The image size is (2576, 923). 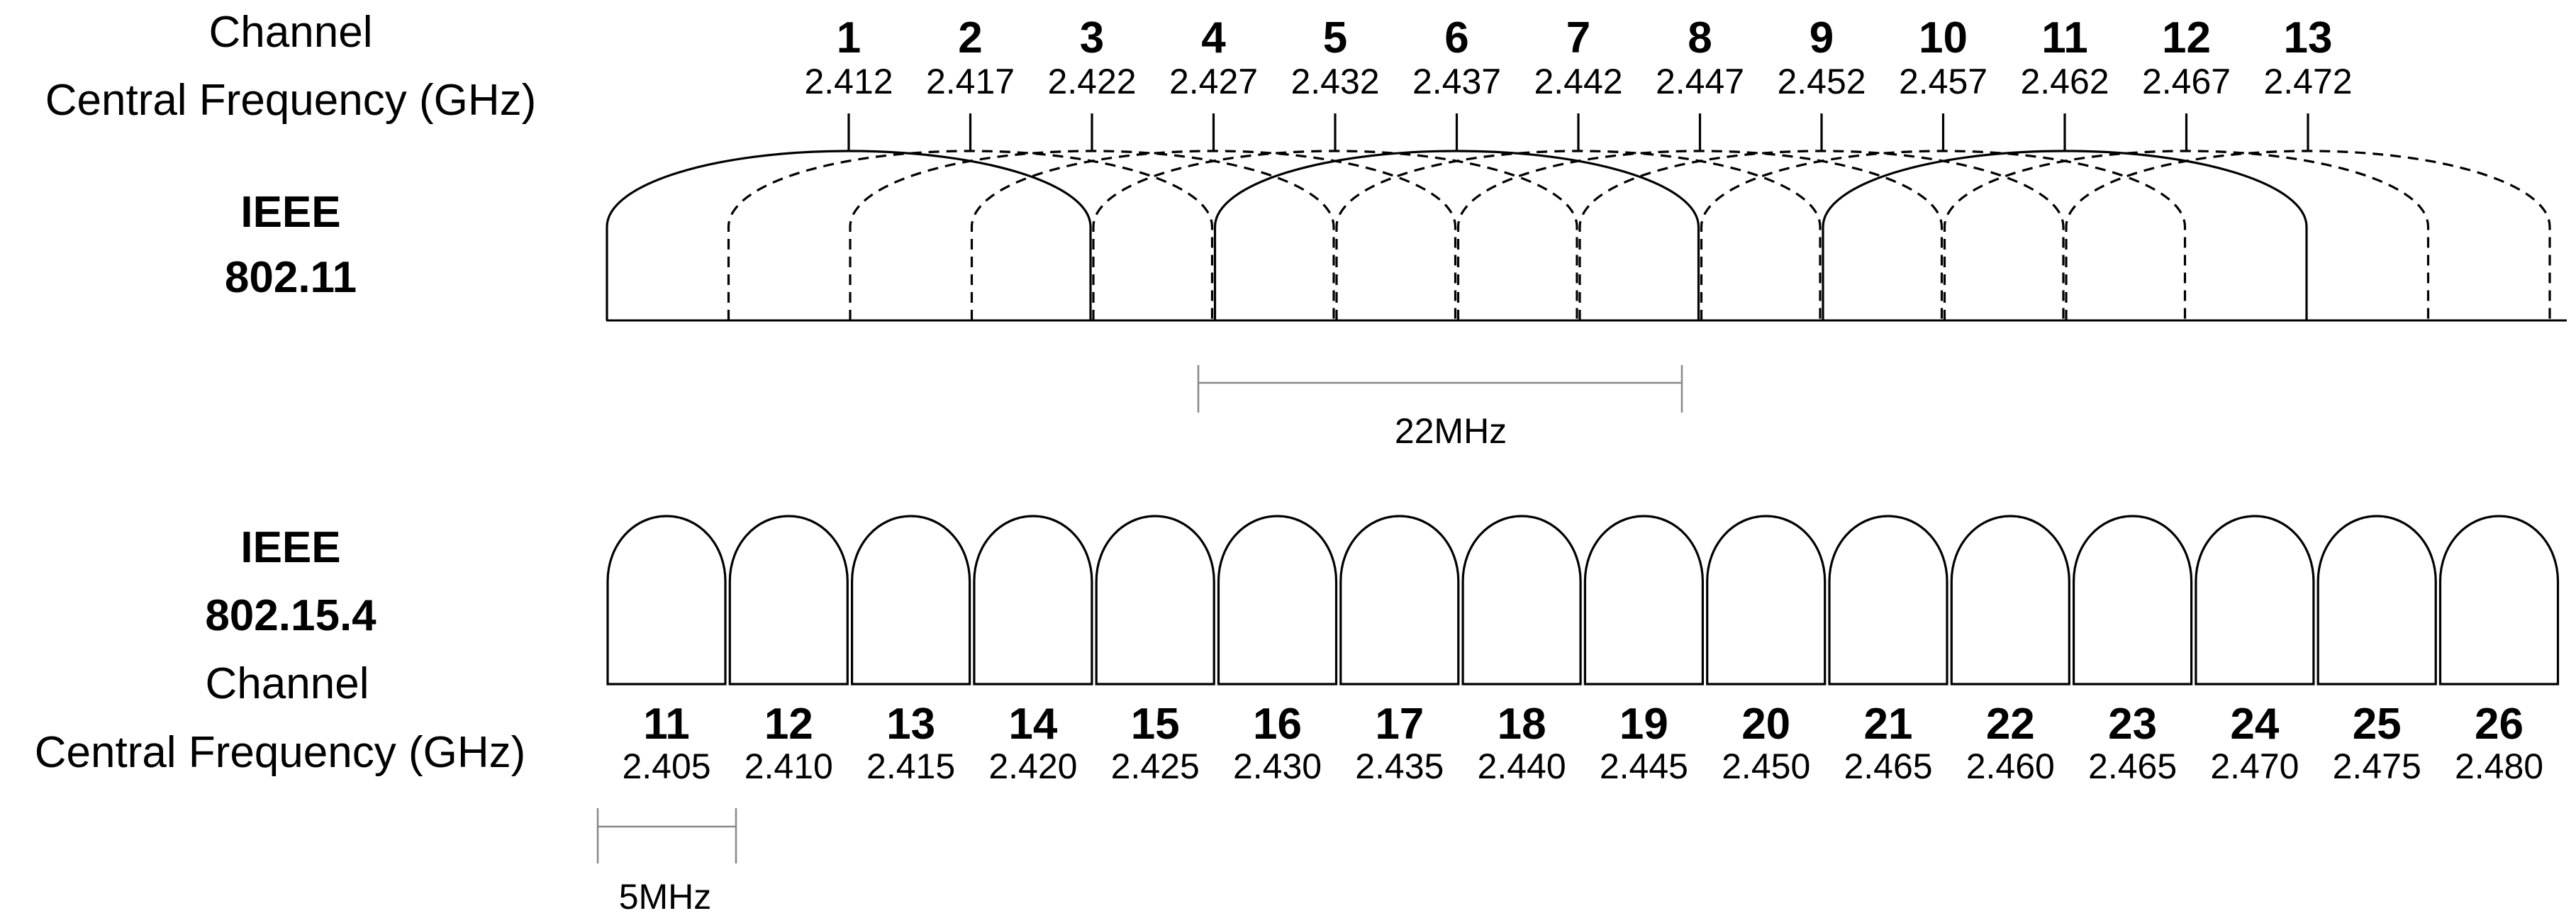 What do you see at coordinates (666, 724) in the screenshot?
I see `zigbee-channel-number-11: 11` at bounding box center [666, 724].